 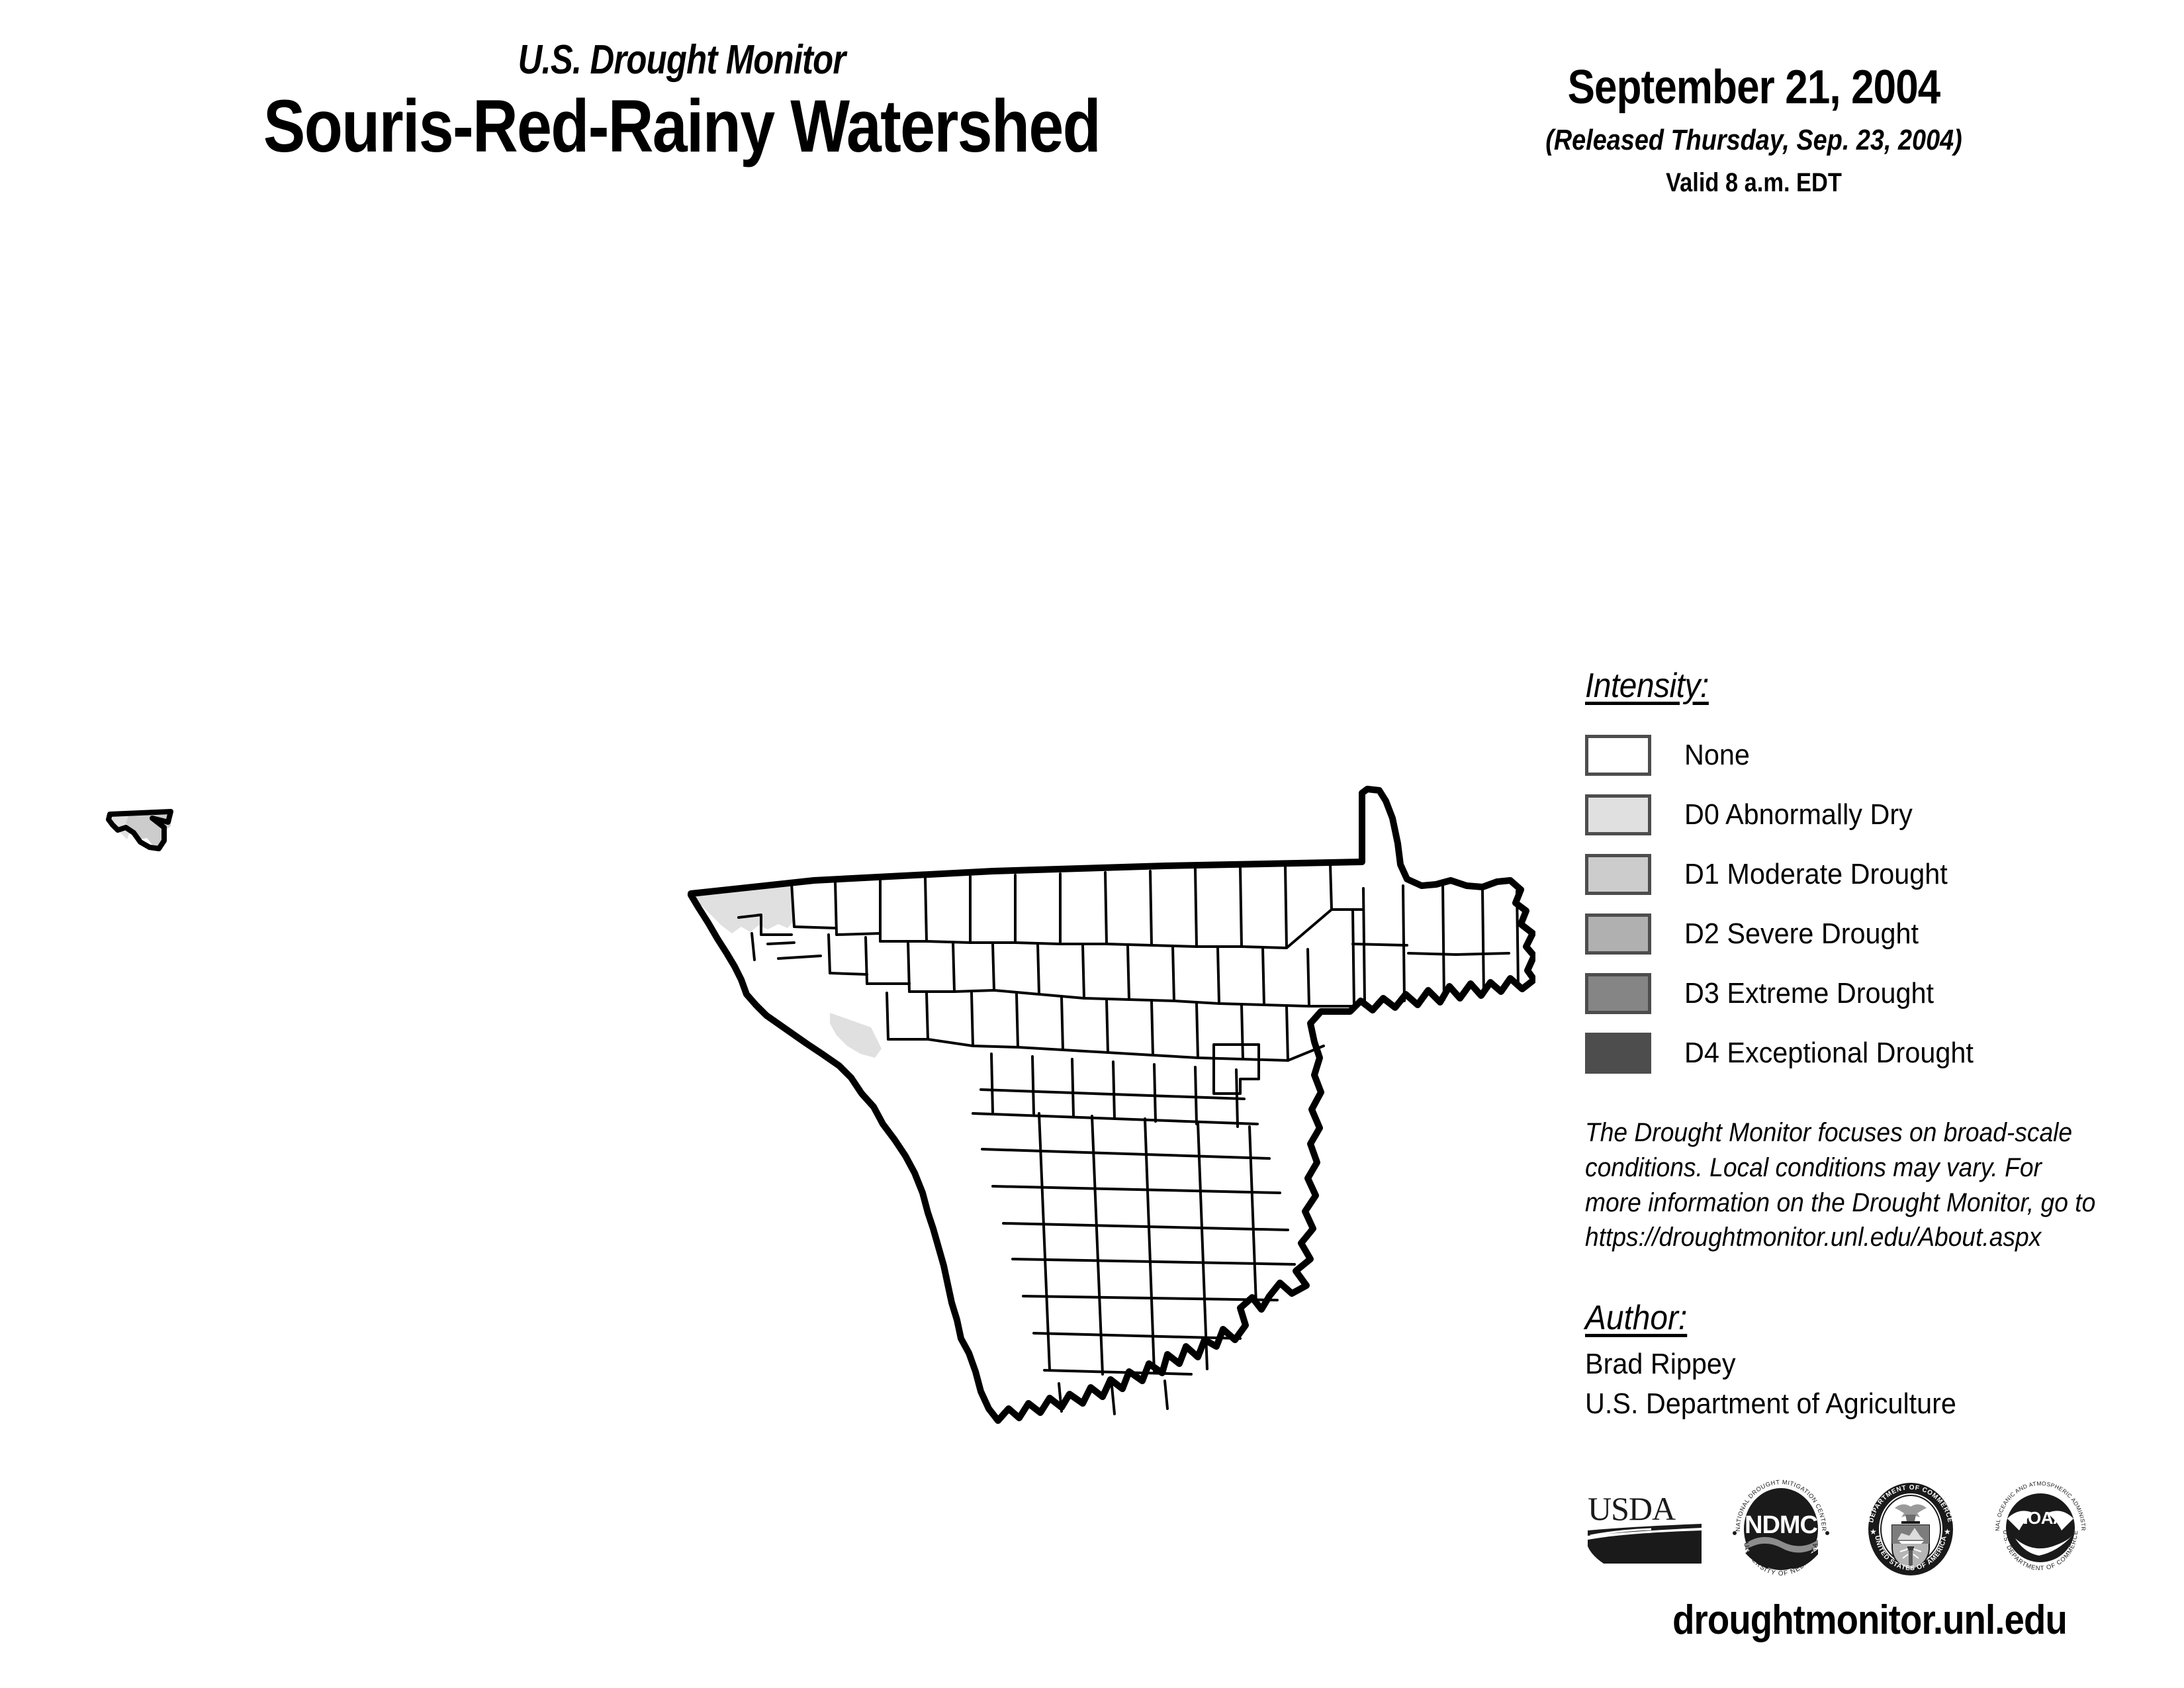 I want to click on legend-row-d4: D4 Exceptional Drought, so click(x=1876, y=1053).